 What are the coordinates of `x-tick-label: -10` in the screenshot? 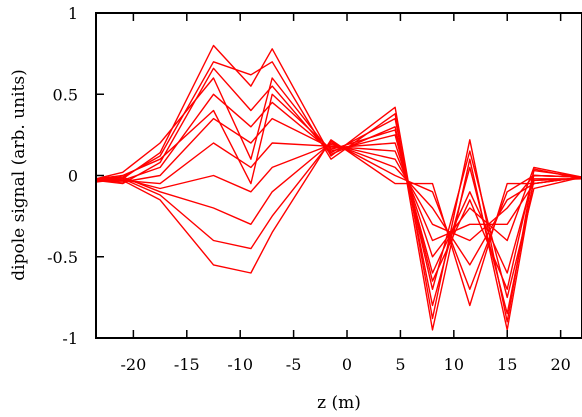 It's located at (240, 364).